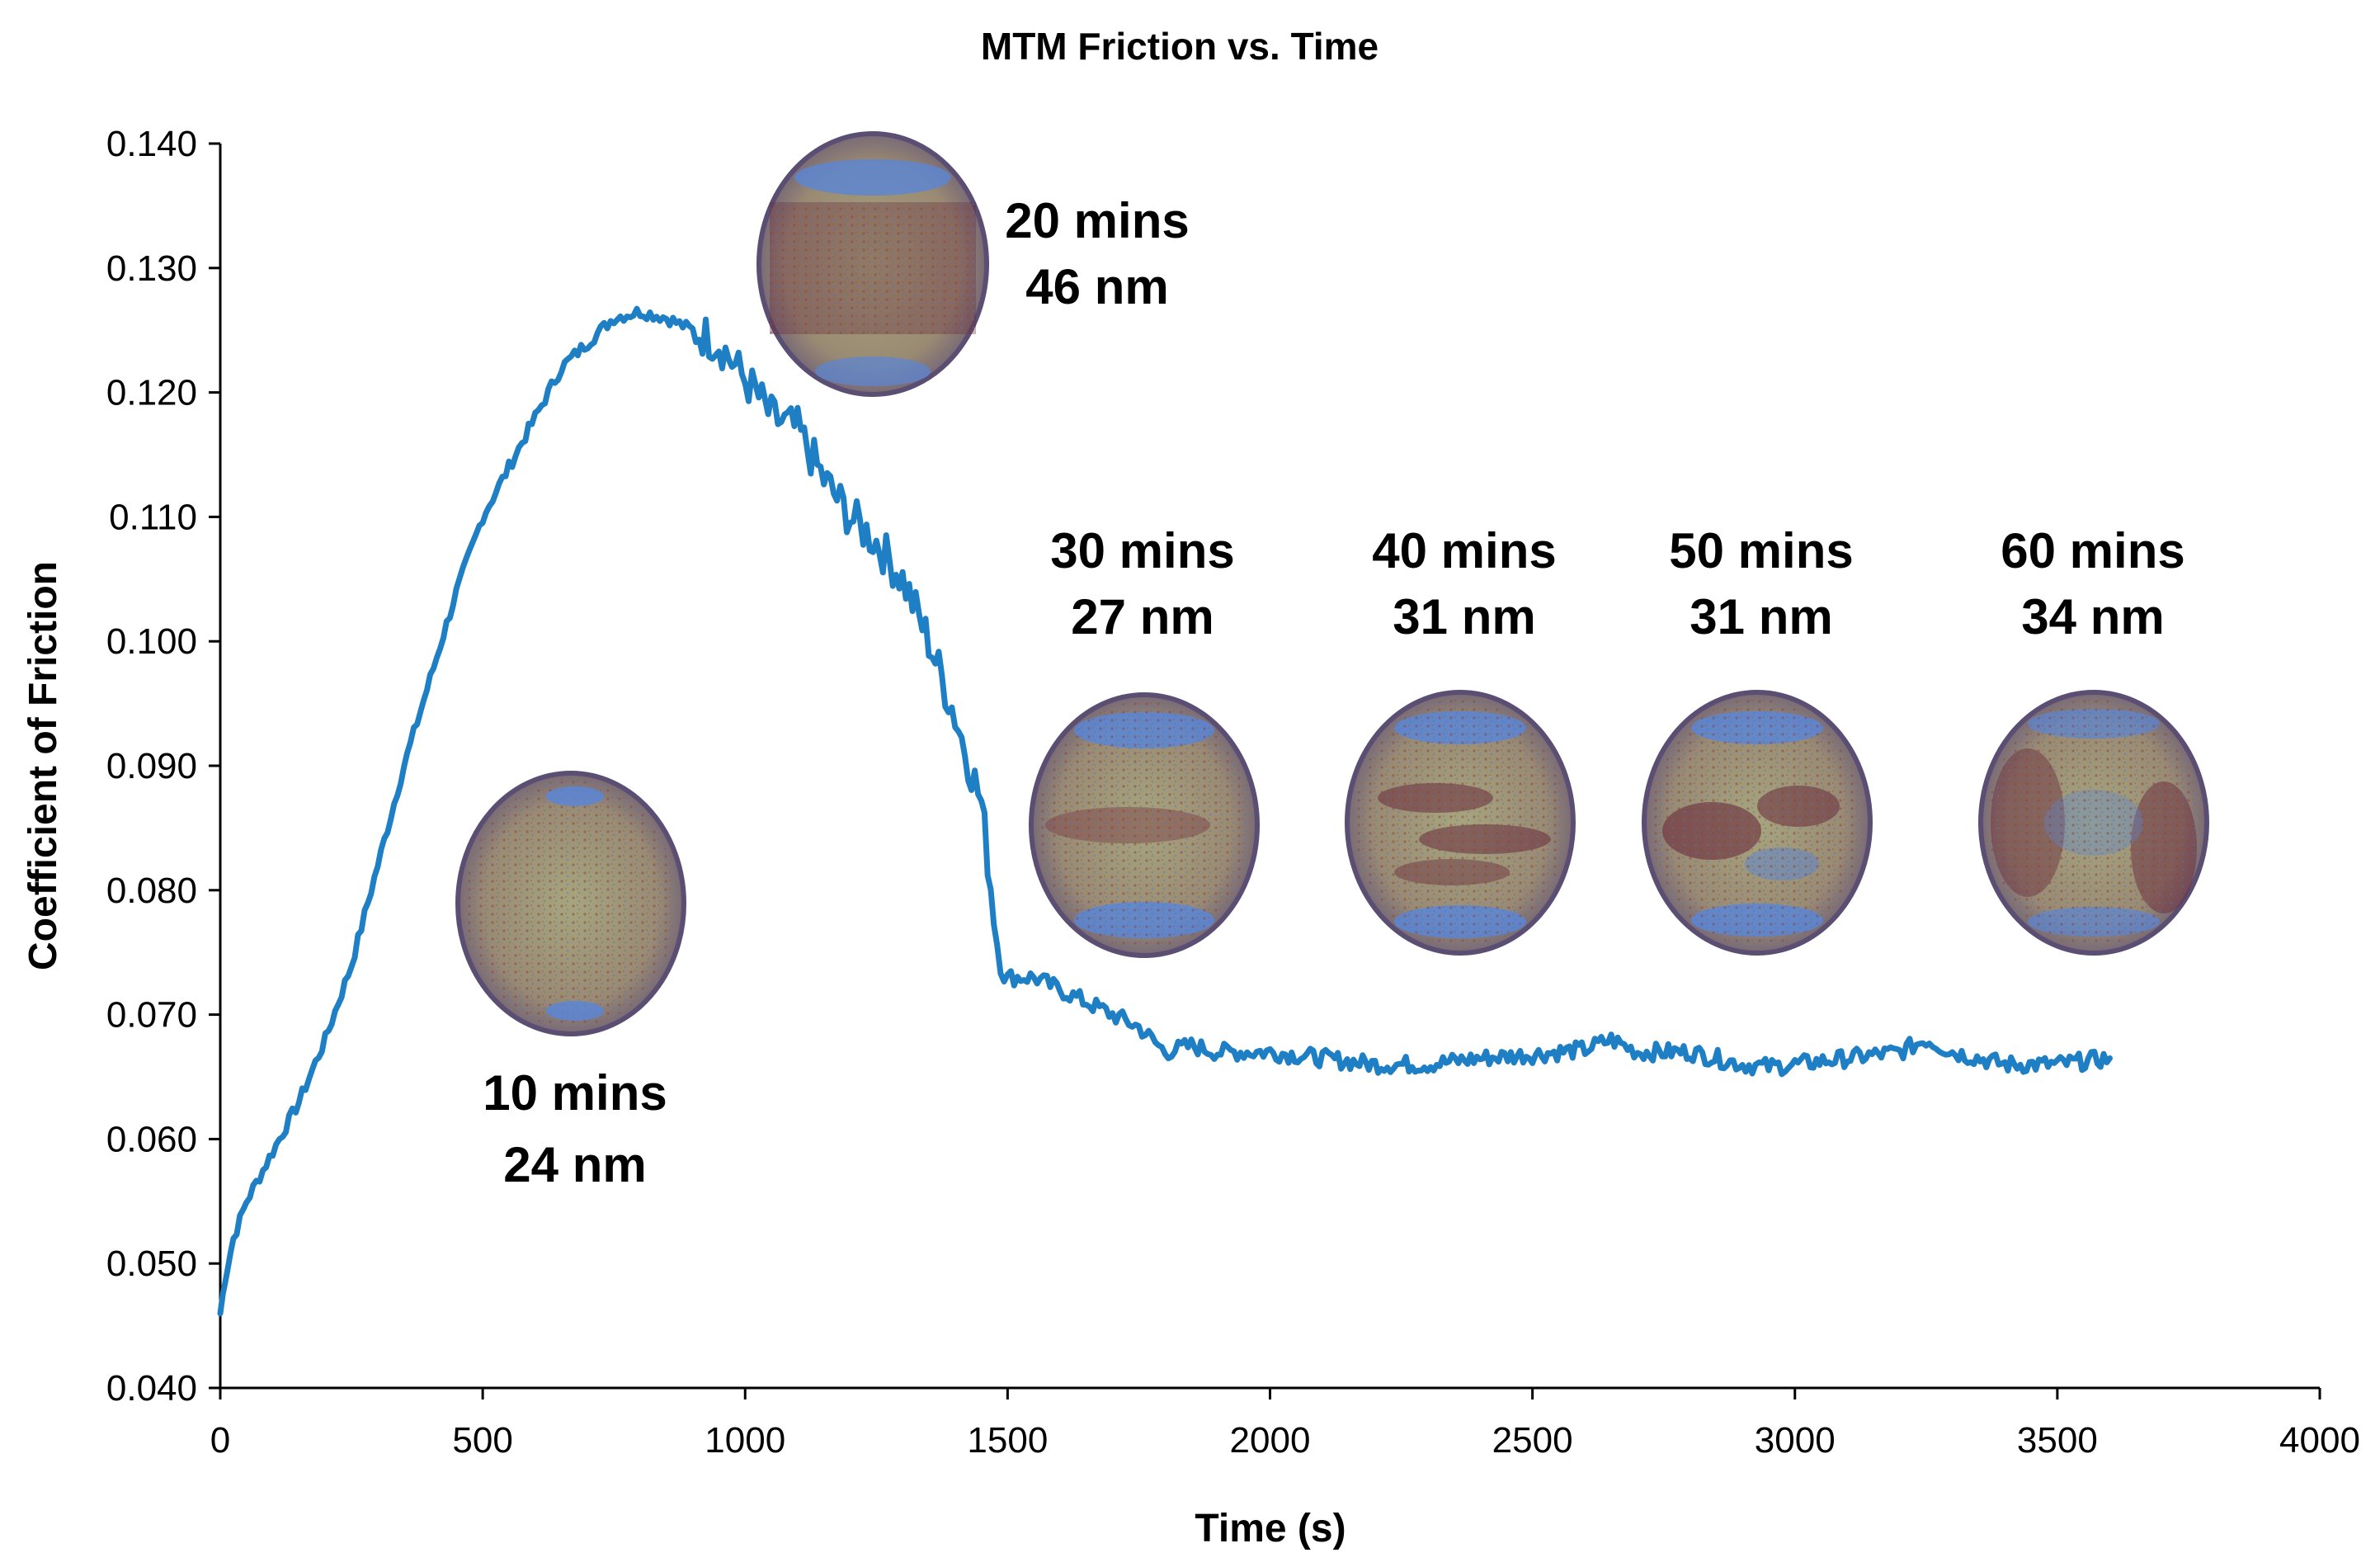 Image resolution: width=2380 pixels, height=1567 pixels. I want to click on x-tick-label: 3000, so click(1795, 1440).